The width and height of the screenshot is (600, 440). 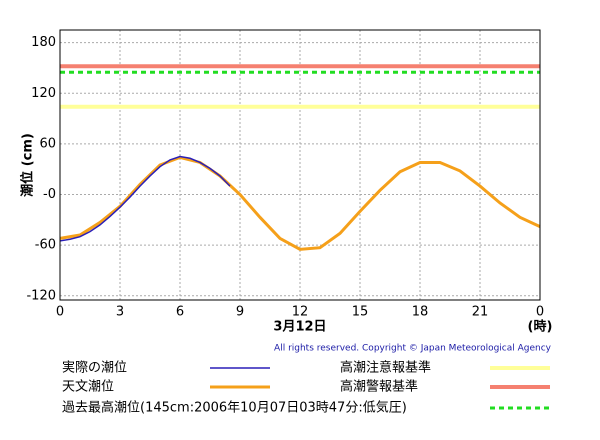 I want to click on y-tick-label: -120, so click(x=41, y=295).